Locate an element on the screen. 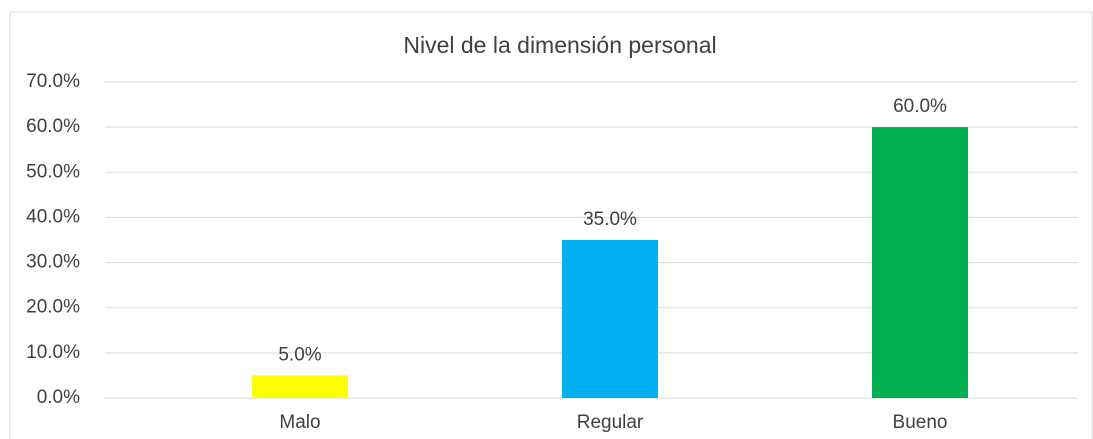  x-tick-label: Bueno is located at coordinates (920, 422).